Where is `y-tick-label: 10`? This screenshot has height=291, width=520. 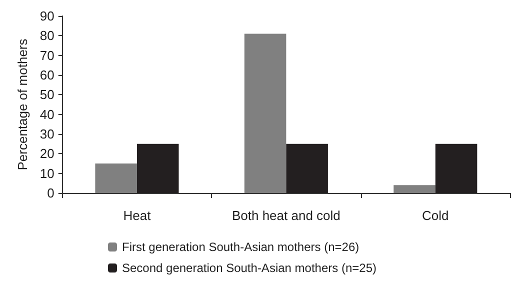 y-tick-label: 10 is located at coordinates (47, 173).